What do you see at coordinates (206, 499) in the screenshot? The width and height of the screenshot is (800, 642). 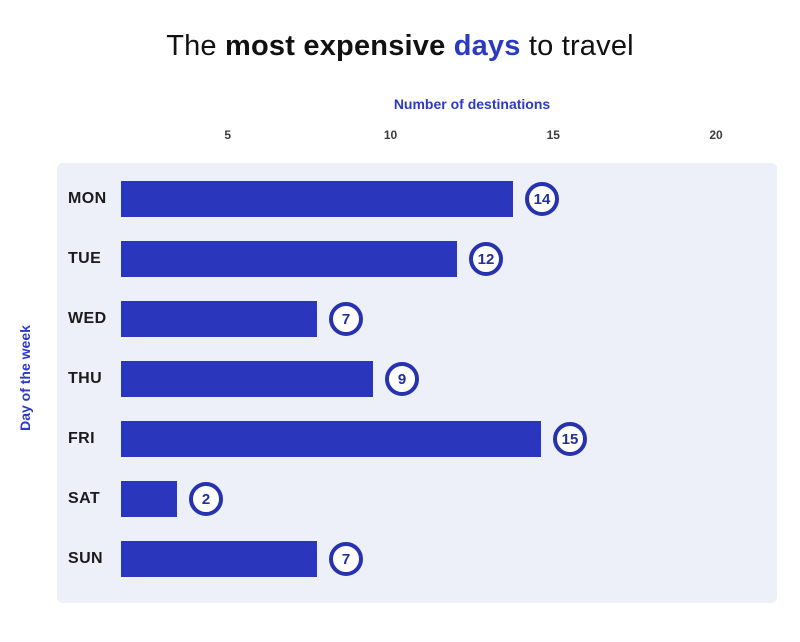 I see `value-badge: 2` at bounding box center [206, 499].